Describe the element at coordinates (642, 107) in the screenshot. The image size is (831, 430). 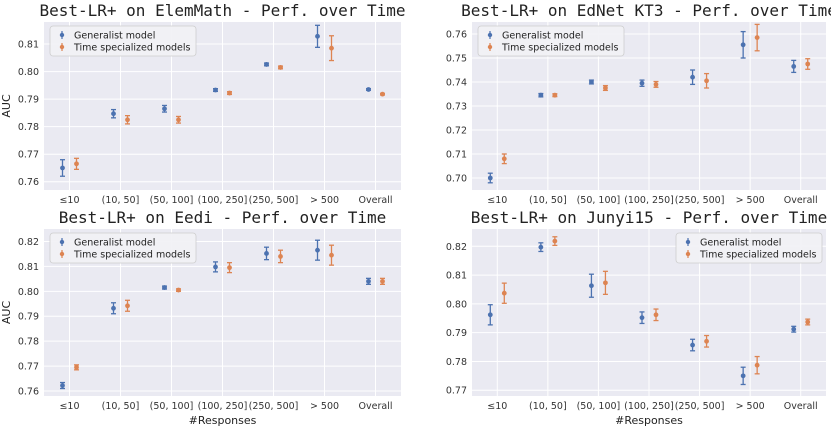
I see `series-generalist` at that location.